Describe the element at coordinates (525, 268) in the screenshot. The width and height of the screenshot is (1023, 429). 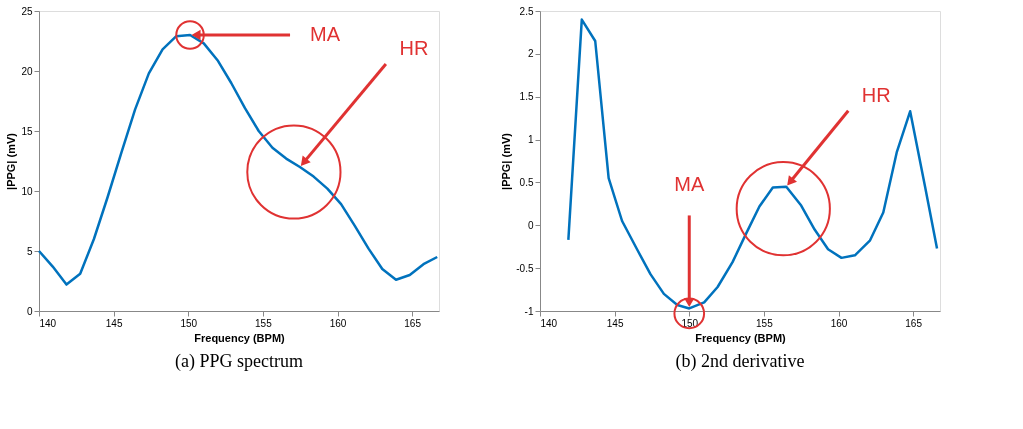
I see `y-tick-label: -0.5` at that location.